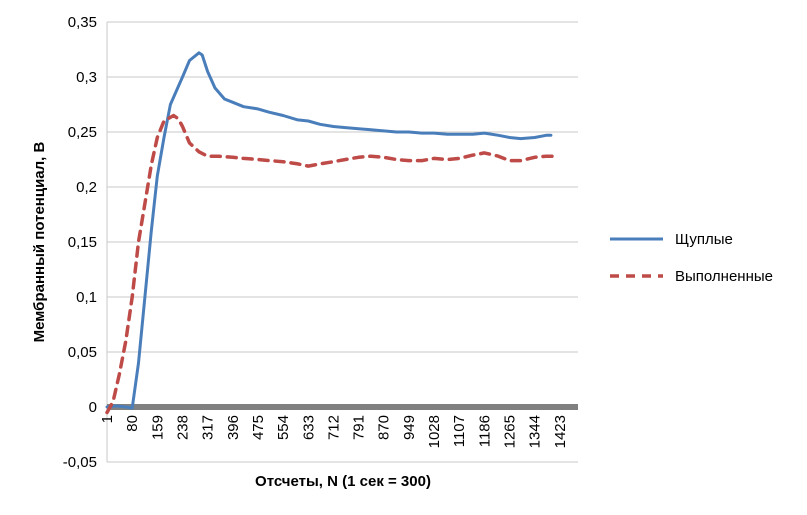  Describe the element at coordinates (343, 481) in the screenshot. I see `x-axis-title: Отсчеты, N (1 сек = 300)` at that location.